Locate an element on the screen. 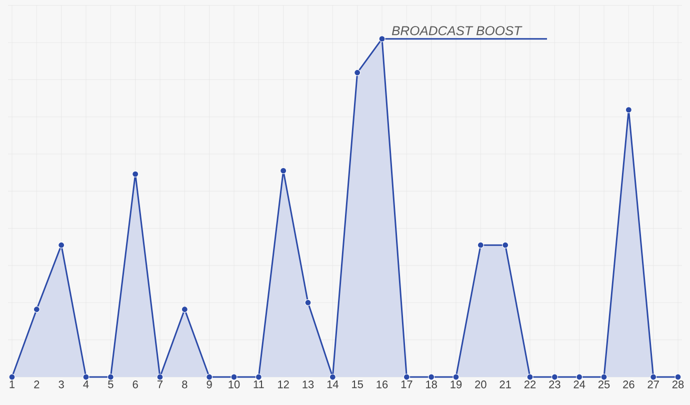 The width and height of the screenshot is (690, 405). x-tick-label: 11 is located at coordinates (259, 384).